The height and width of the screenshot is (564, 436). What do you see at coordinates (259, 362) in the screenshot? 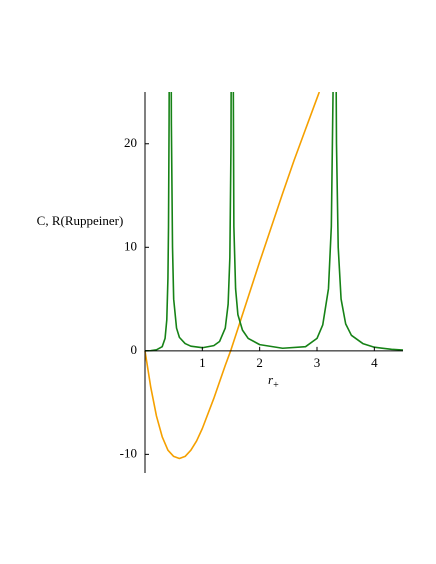
I see `x-tick-label: 2` at bounding box center [259, 362].